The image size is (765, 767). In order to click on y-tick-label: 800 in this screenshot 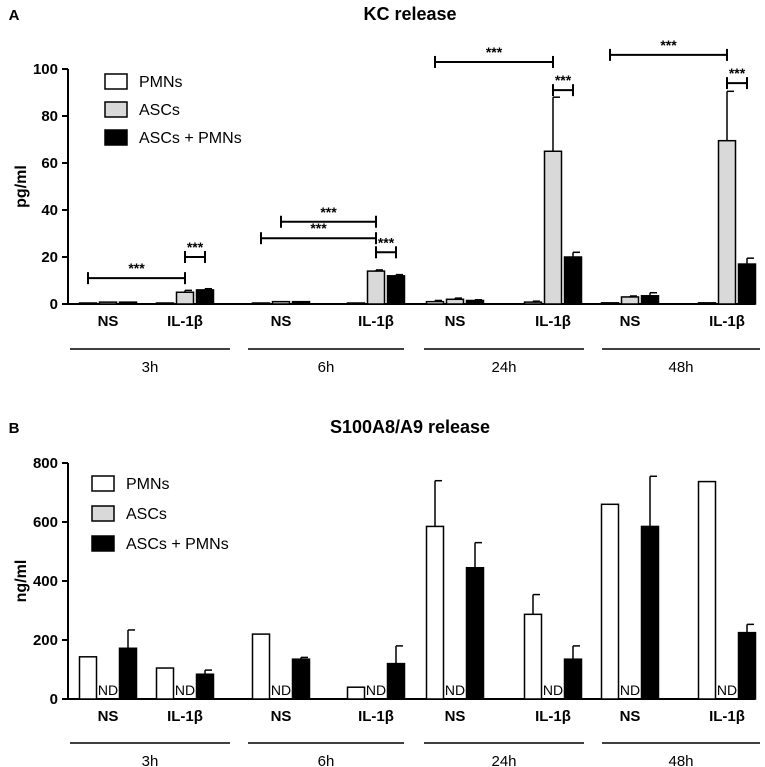, I will do `click(45, 463)`.